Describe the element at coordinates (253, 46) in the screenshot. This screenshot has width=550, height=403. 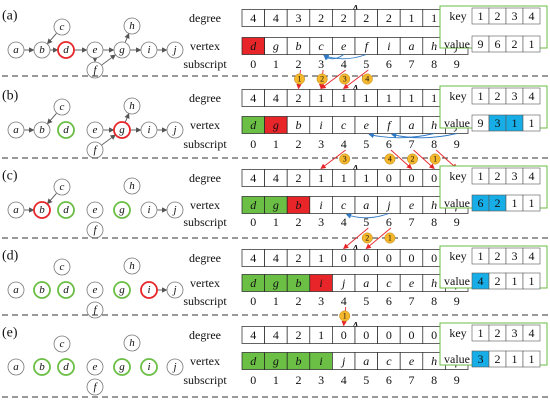
I see `vertex-value: d` at that location.